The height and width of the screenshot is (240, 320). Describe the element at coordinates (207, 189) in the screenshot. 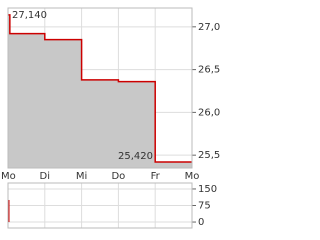

I see `y-tick-label: 150` at that location.